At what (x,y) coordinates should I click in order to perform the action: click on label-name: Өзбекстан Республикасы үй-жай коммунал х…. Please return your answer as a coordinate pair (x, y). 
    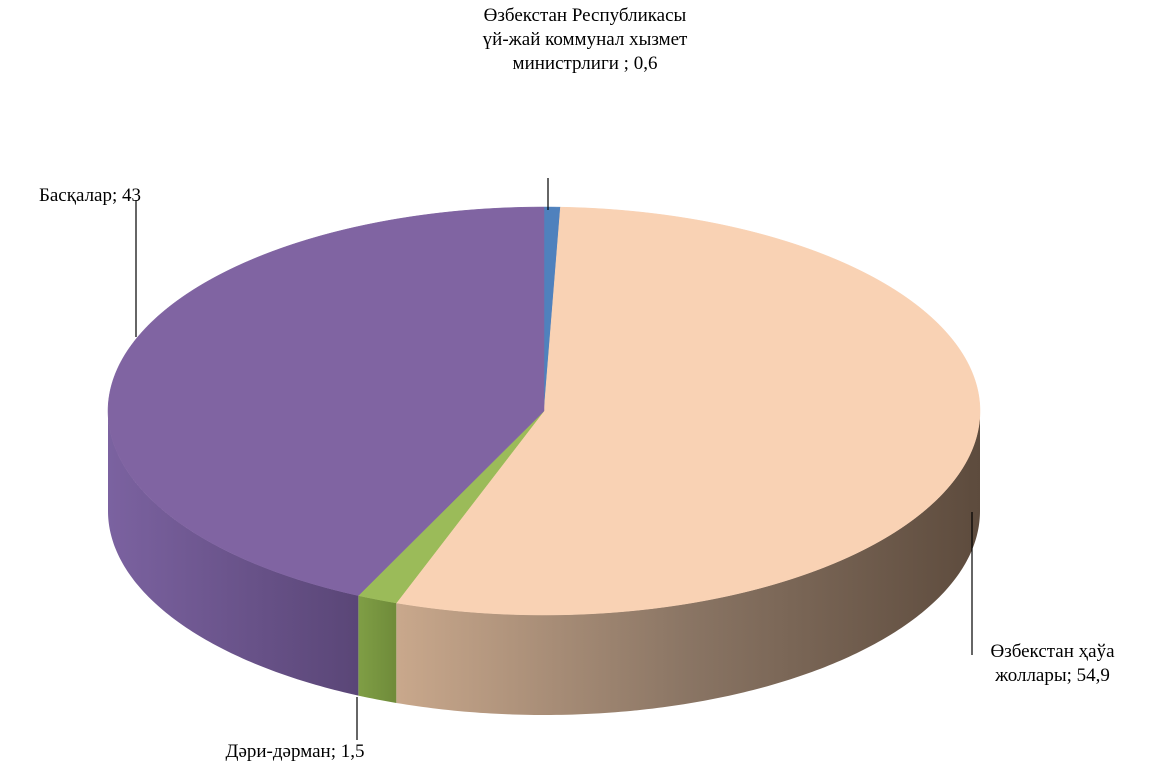
    Looking at the image, I should click on (587, 39).